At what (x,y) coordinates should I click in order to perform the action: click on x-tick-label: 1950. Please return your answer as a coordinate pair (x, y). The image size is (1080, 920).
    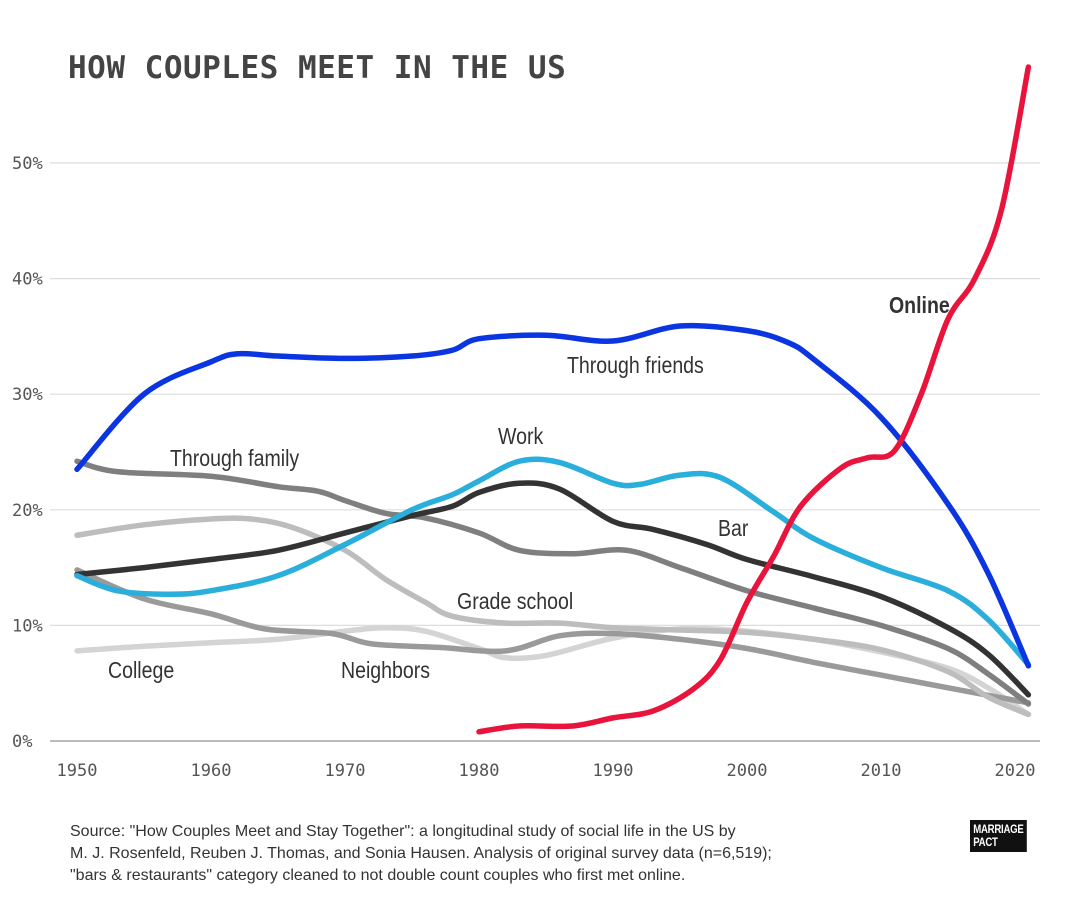
    Looking at the image, I should click on (77, 771).